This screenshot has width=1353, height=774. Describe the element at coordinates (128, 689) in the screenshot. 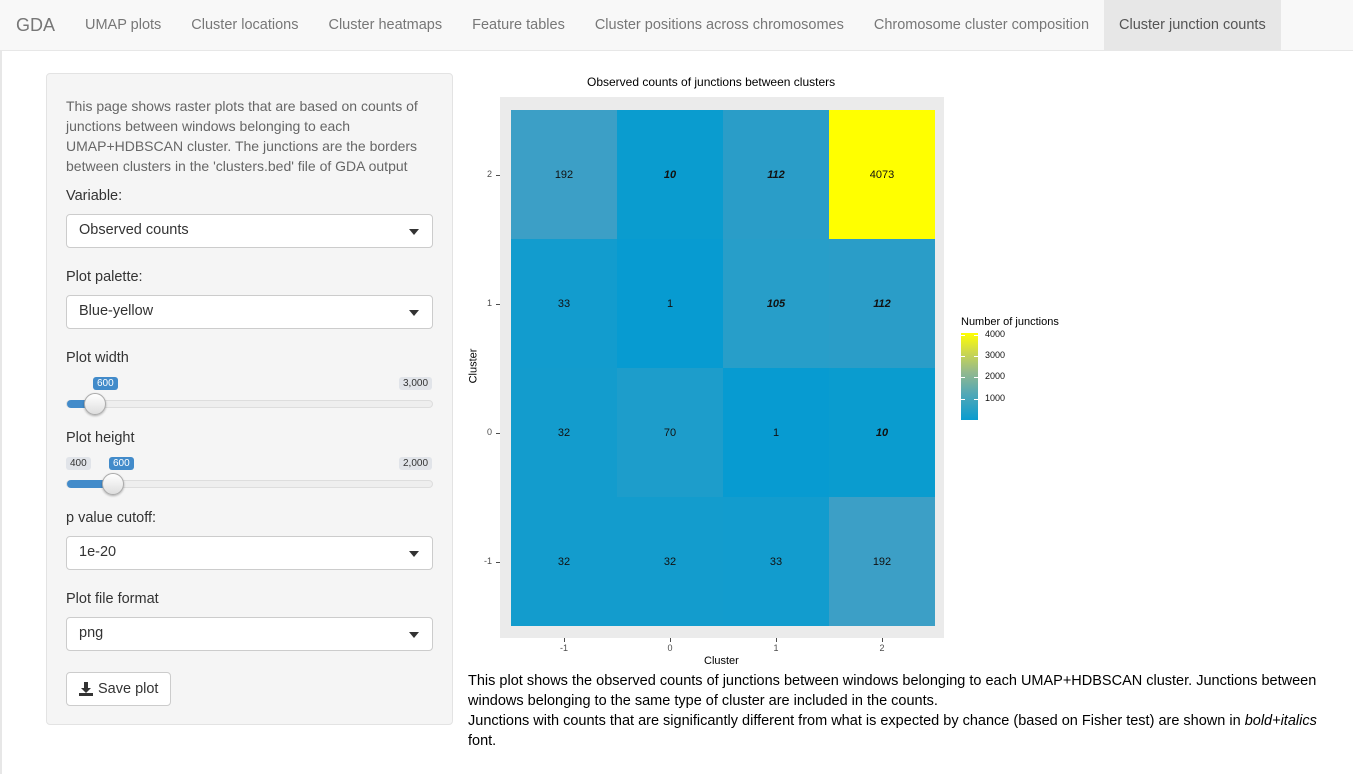

I see `save-plot-label: Save plot` at that location.